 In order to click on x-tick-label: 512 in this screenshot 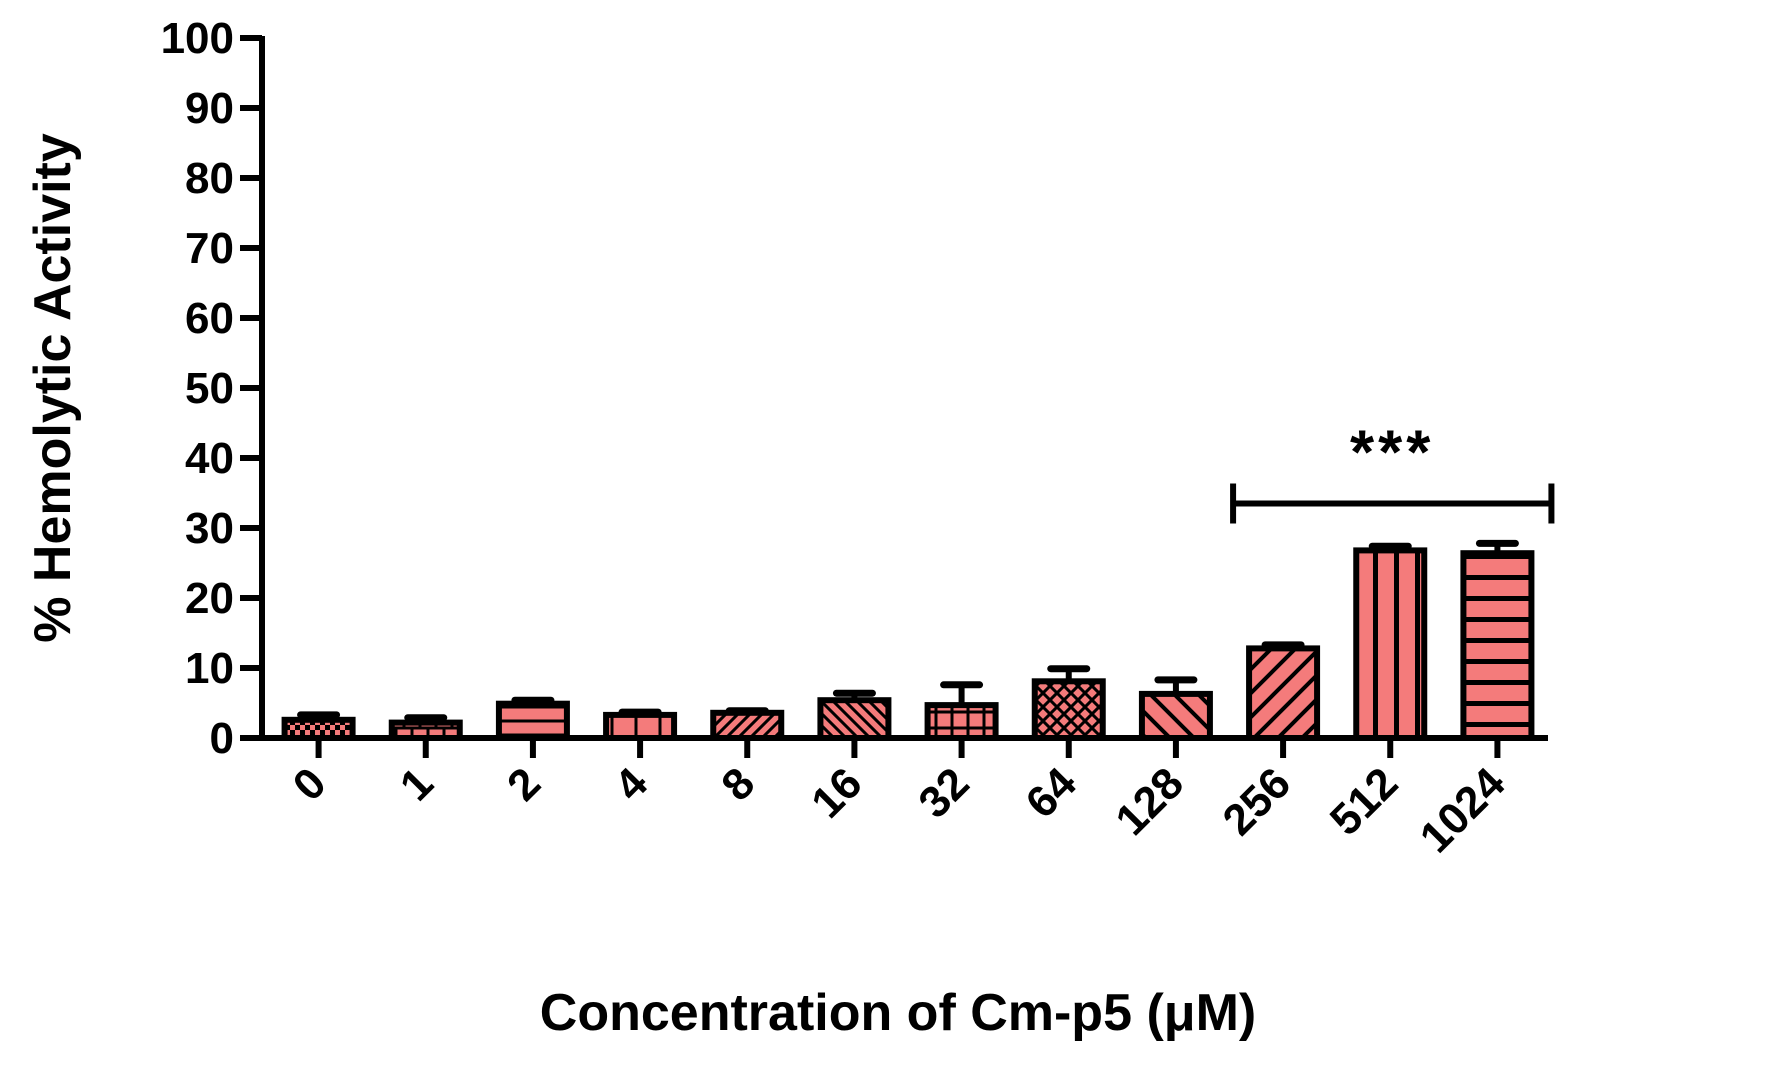, I will do `click(1364, 801)`.